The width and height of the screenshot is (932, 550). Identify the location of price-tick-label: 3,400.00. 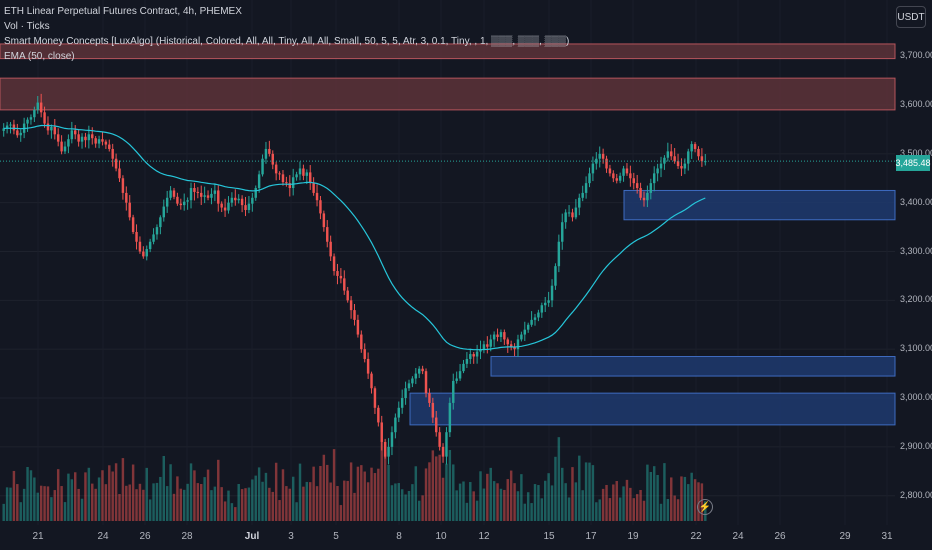
(916, 201).